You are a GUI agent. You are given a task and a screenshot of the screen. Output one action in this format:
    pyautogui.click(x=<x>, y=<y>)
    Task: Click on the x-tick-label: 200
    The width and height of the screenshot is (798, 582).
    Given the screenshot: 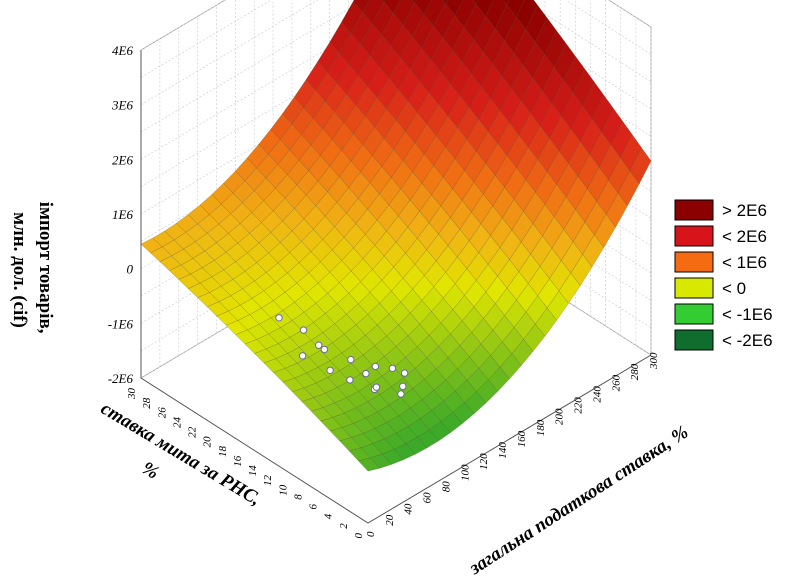 What is the action you would take?
    pyautogui.click(x=560, y=416)
    